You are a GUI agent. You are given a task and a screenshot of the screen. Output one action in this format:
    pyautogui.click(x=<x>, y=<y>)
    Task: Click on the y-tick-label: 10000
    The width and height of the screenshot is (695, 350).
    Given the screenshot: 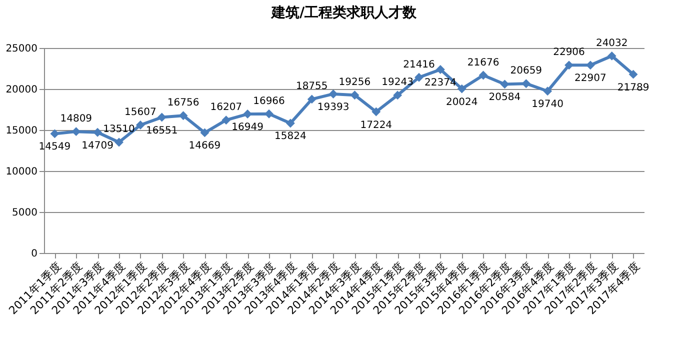 What is the action you would take?
    pyautogui.click(x=22, y=172)
    